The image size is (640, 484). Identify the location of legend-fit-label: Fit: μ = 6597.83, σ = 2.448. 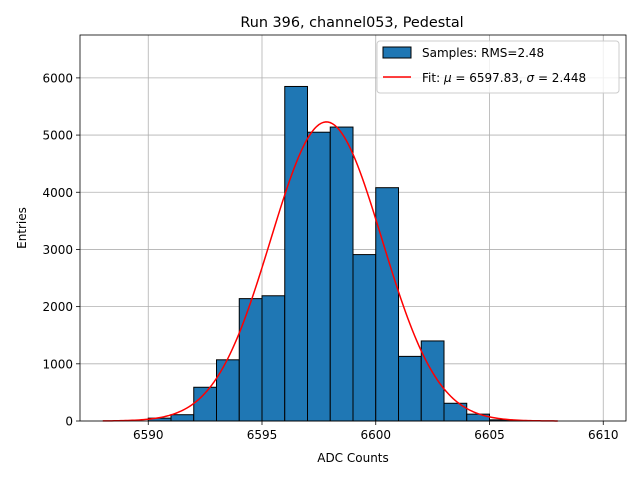
(504, 78).